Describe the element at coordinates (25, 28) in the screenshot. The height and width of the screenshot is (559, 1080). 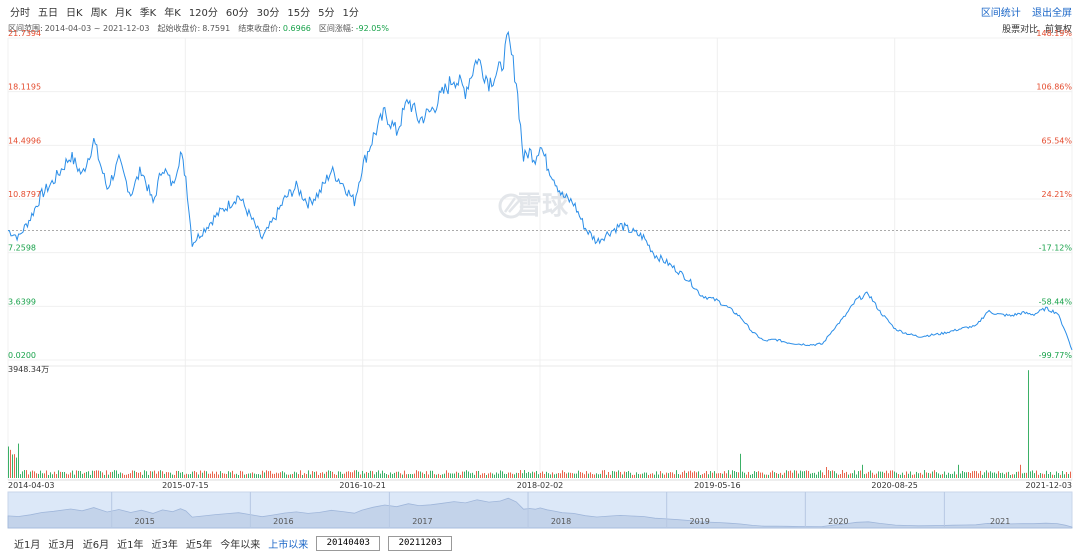
I see `range-label: 区间范围:` at that location.